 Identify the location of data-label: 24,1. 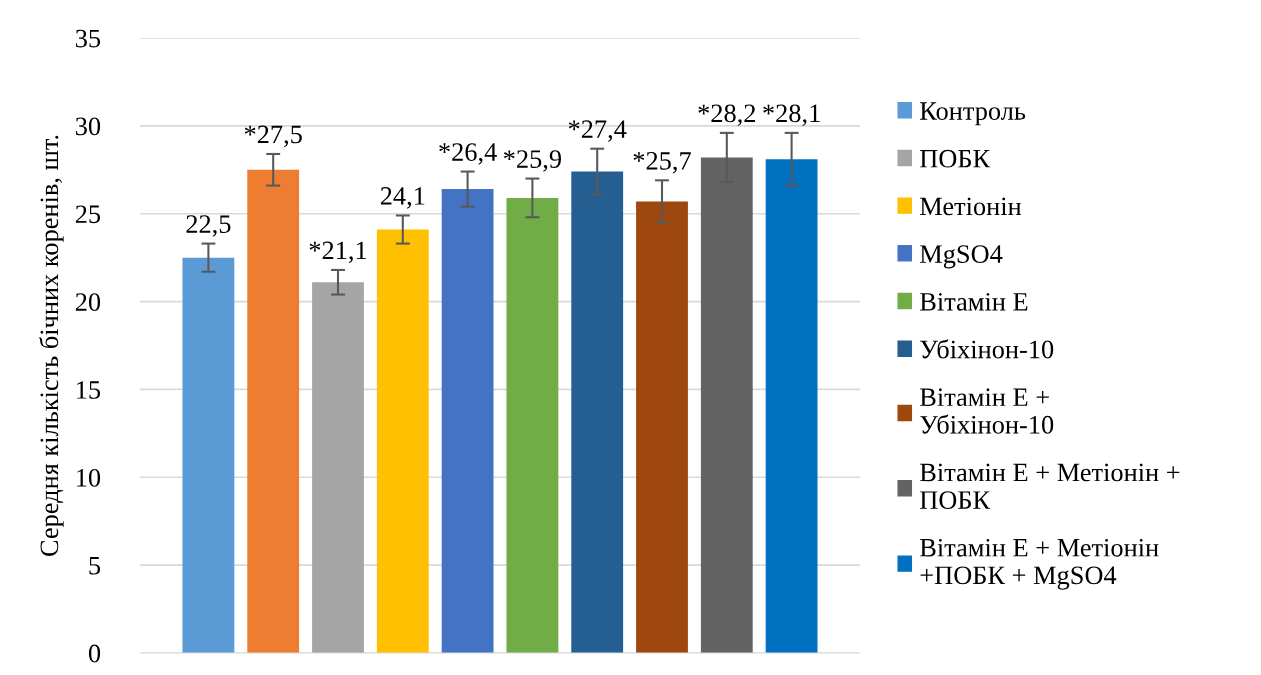
(402, 198).